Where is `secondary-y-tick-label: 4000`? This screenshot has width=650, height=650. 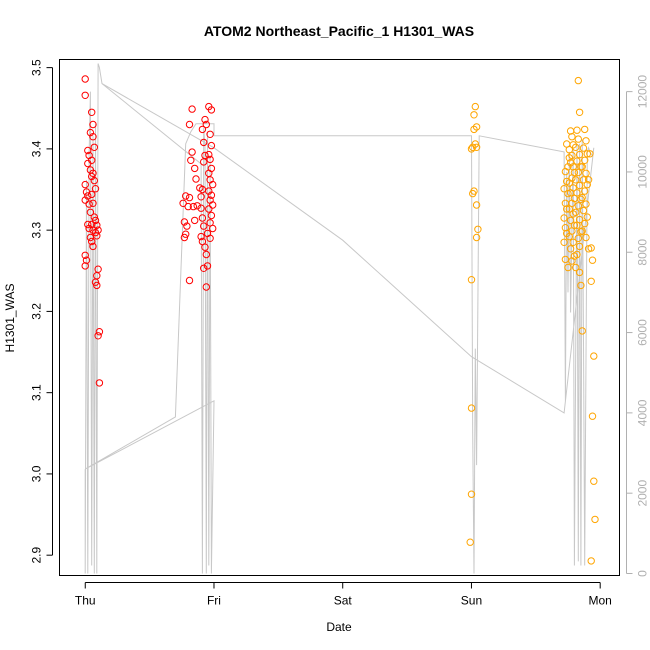 secondary-y-tick-label: 4000 is located at coordinates (643, 412).